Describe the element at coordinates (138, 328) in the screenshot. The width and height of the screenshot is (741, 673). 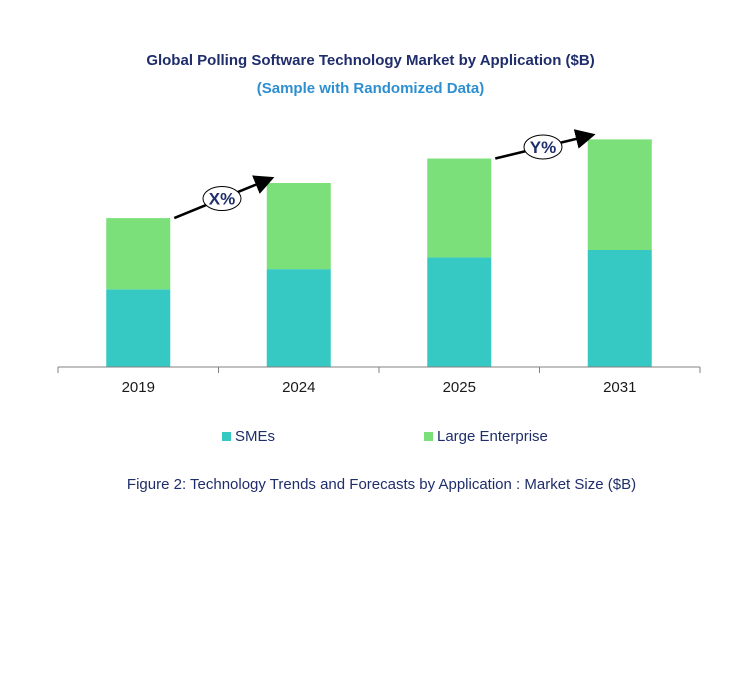
I see `bar-smes-2019` at that location.